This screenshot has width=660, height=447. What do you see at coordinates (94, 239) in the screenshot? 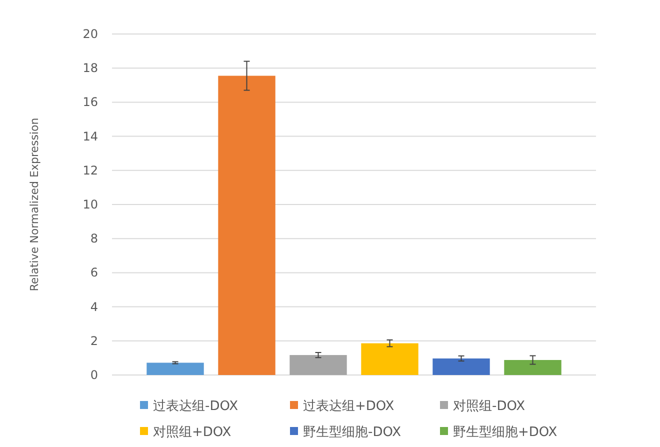
I see `y-tick-label: 8` at bounding box center [94, 239].